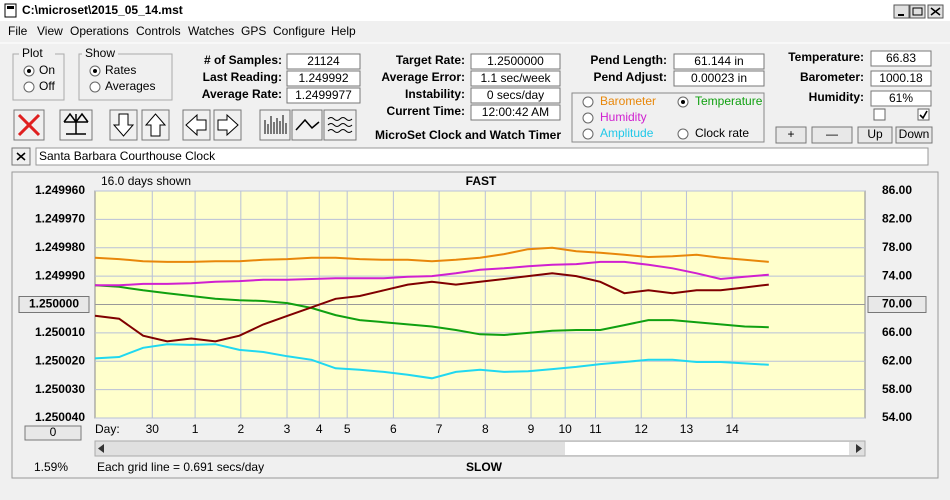  Describe the element at coordinates (323, 78) in the screenshot. I see `field-value: 1.249992` at that location.